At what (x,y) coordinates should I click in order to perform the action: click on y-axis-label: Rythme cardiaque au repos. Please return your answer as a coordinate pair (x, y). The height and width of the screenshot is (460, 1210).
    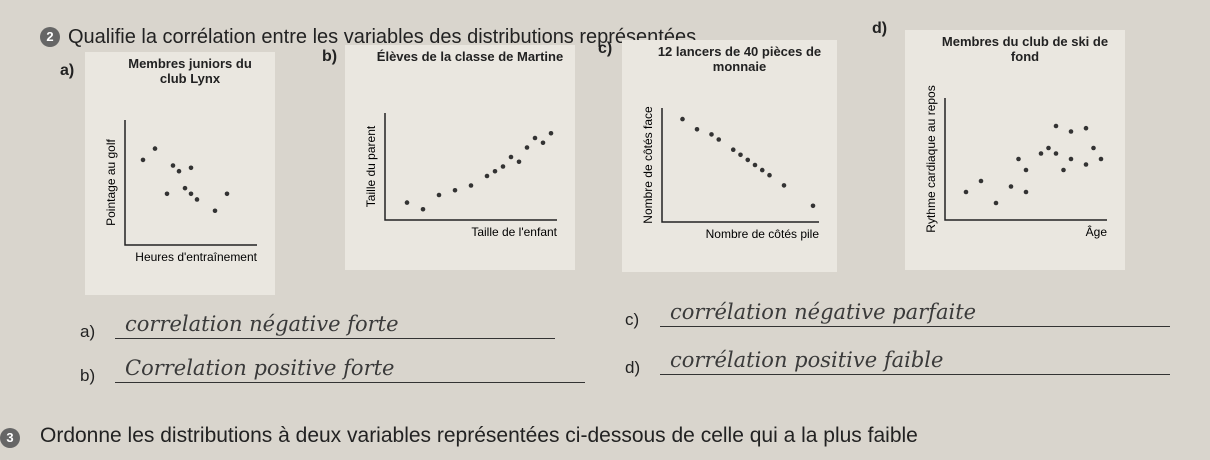
    Looking at the image, I should click on (931, 158).